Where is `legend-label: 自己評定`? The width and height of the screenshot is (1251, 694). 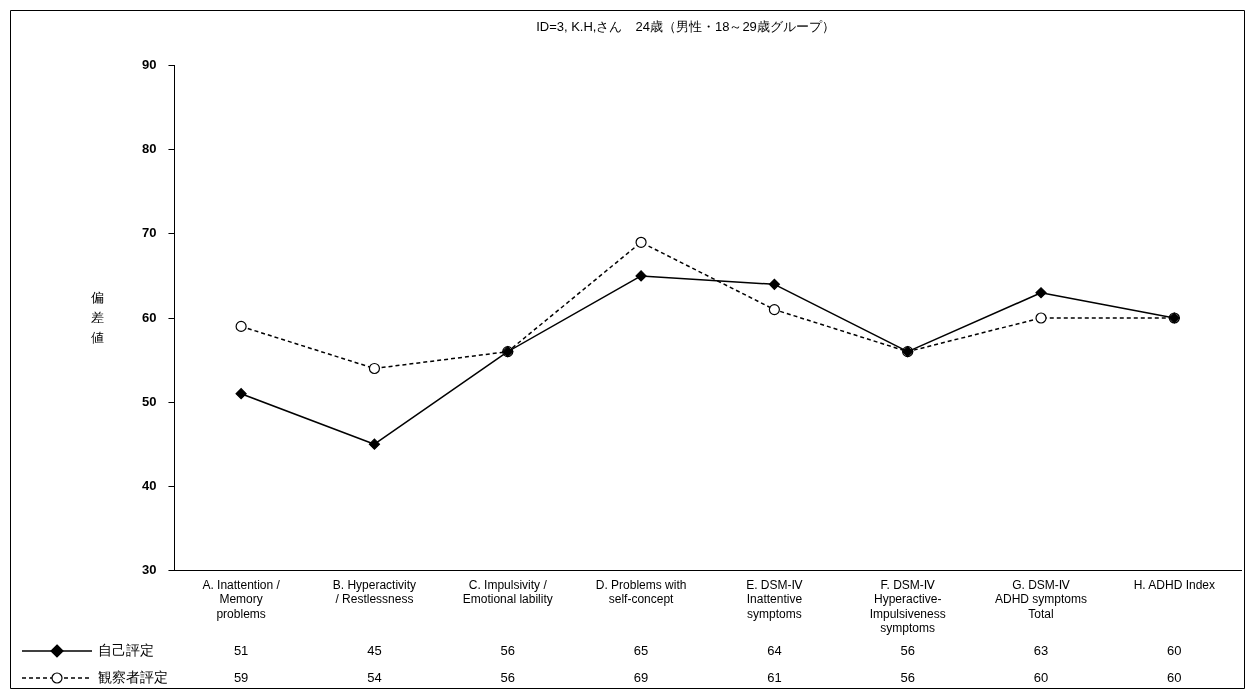
legend-label: 自己評定 is located at coordinates (126, 649).